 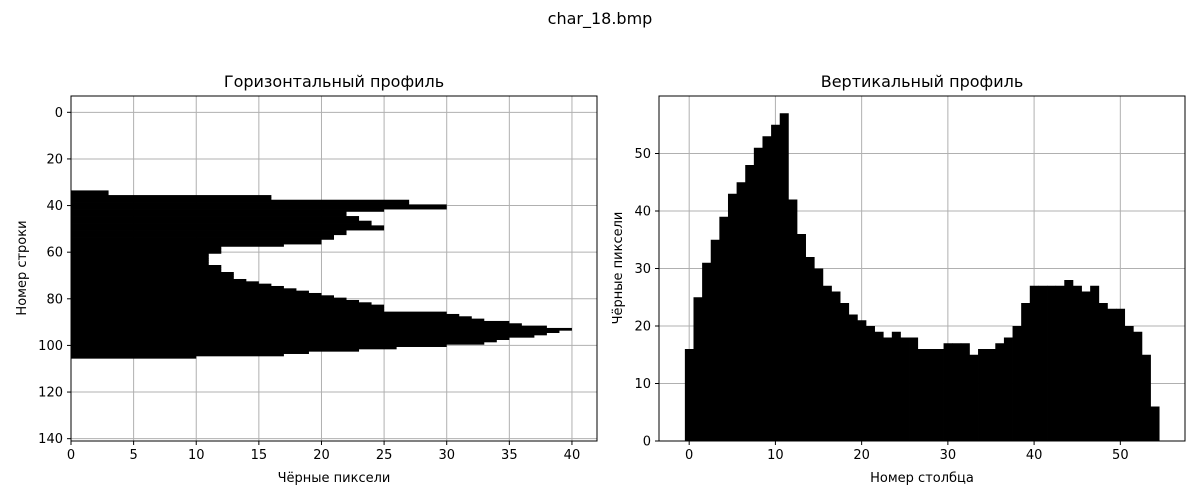 I want to click on y-tick-label: 140, so click(x=50, y=439).